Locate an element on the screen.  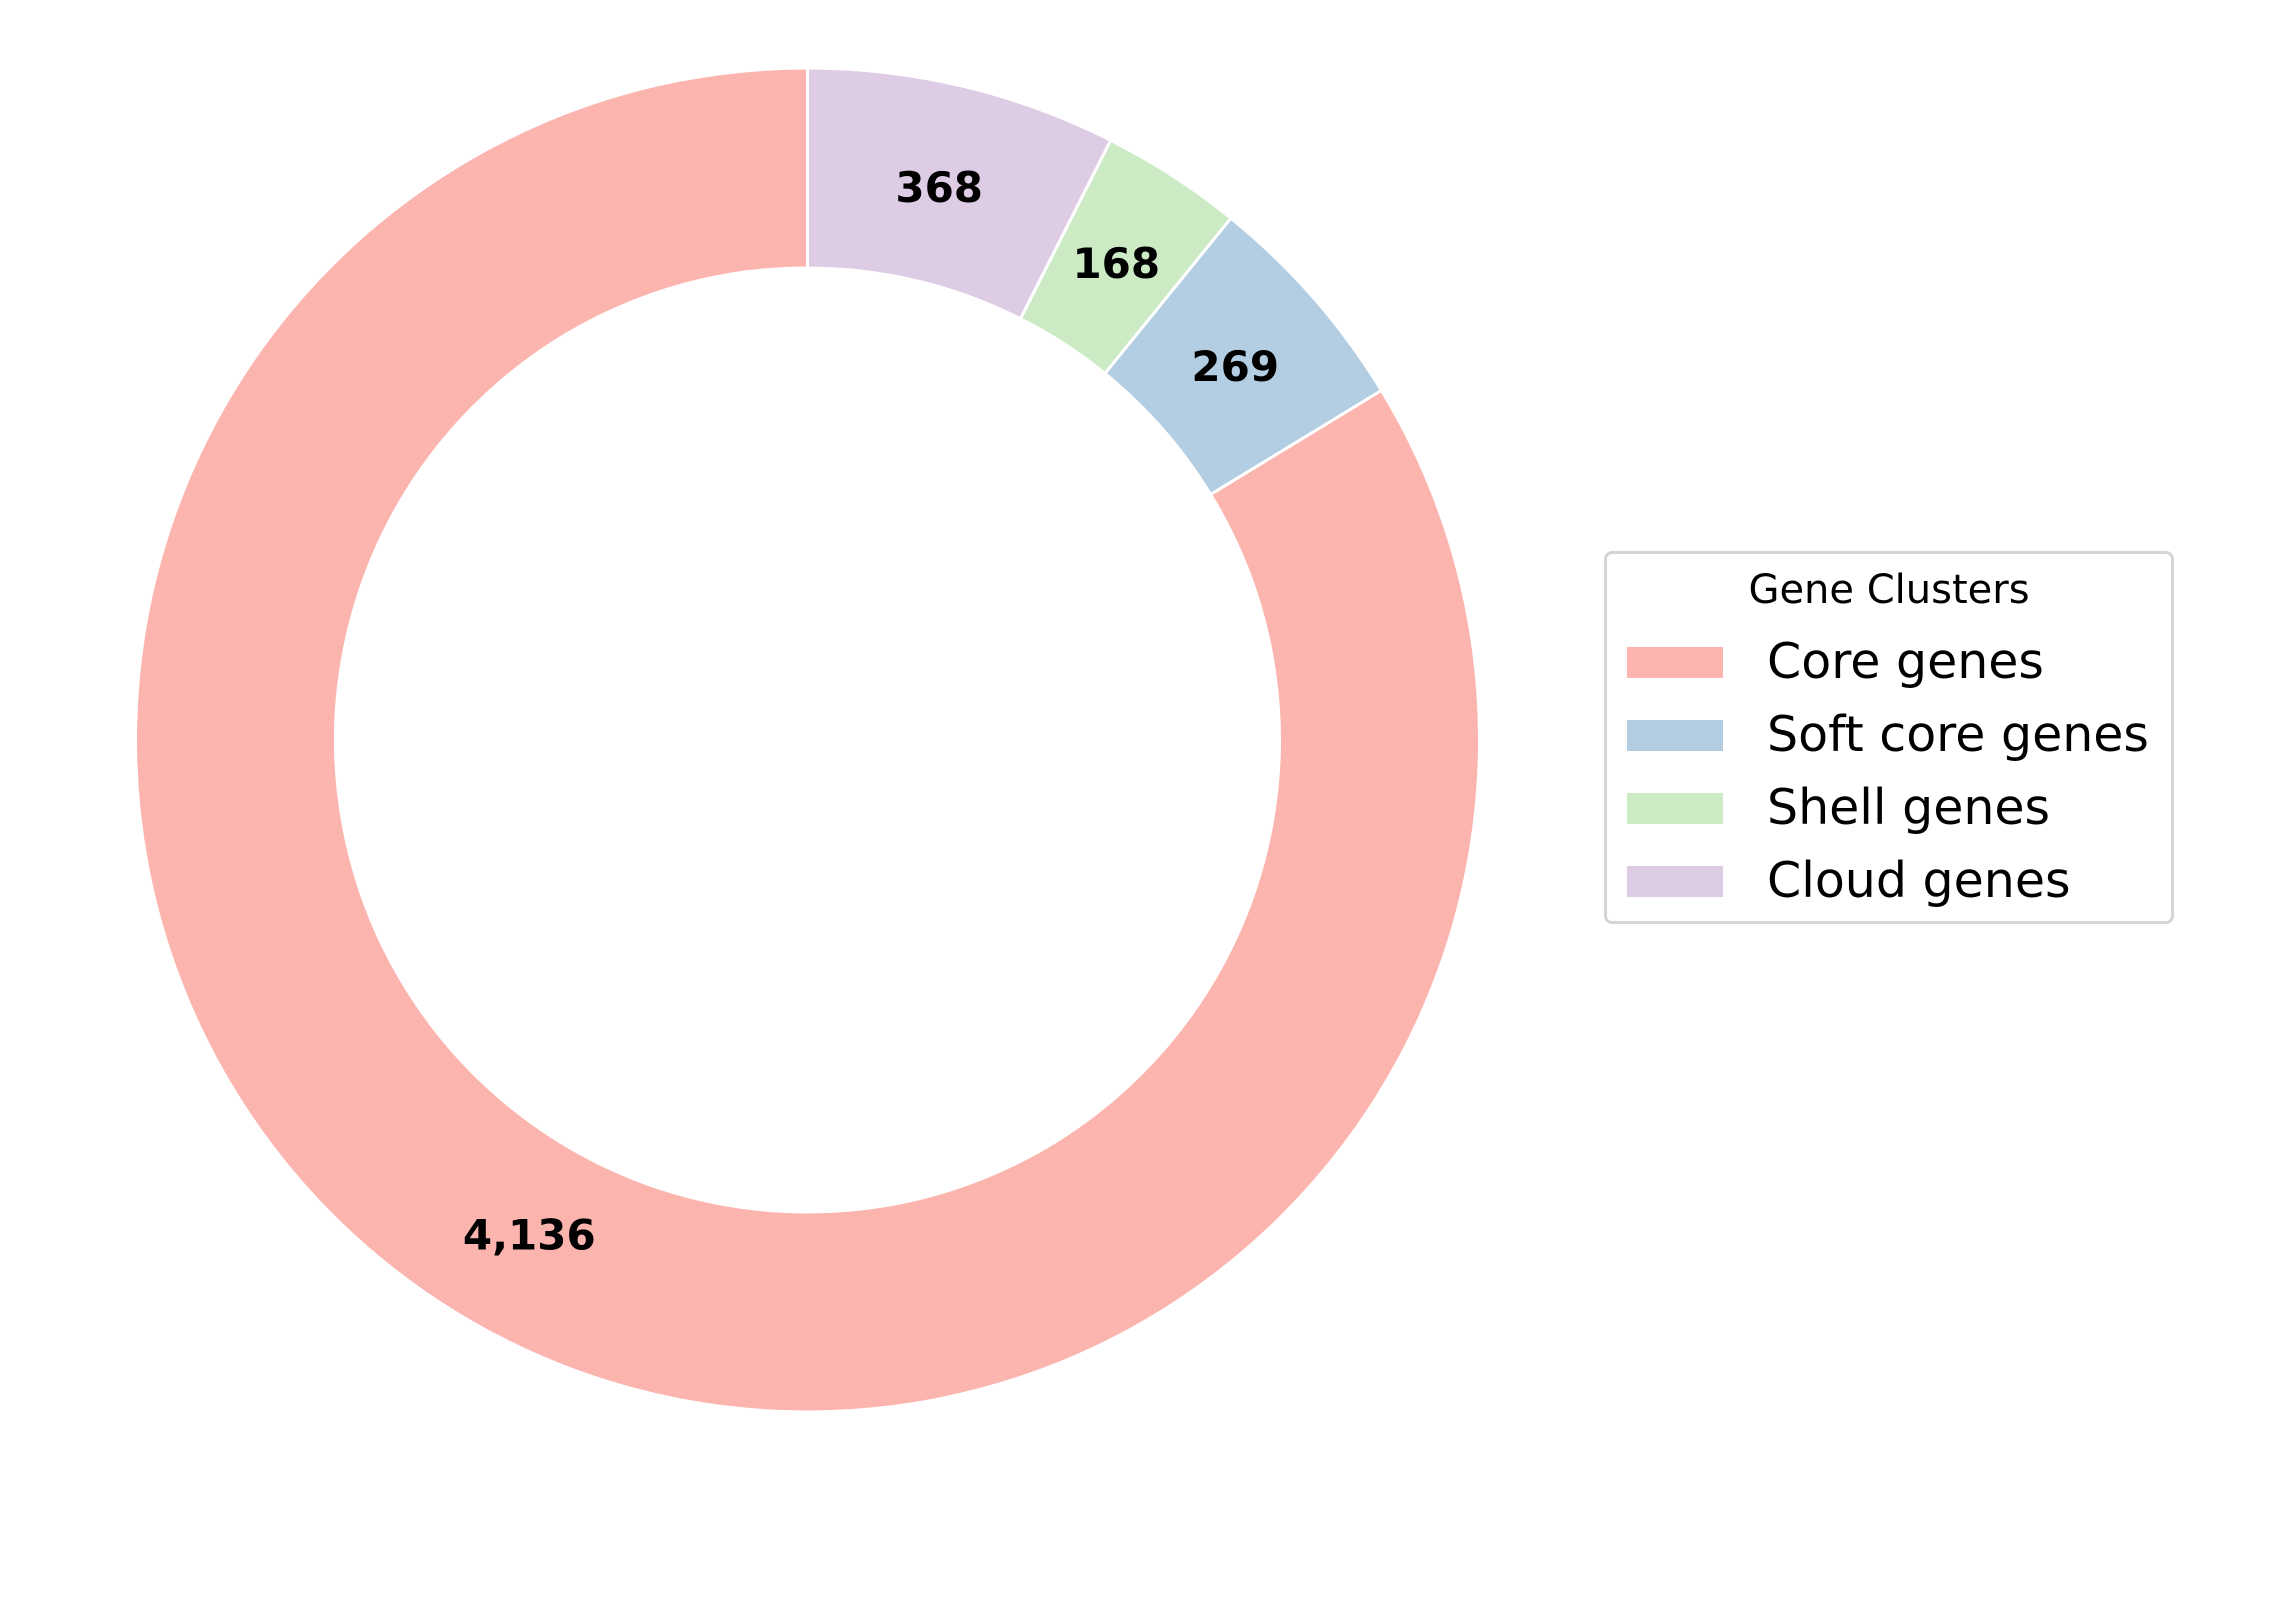
legend-label: Core genes is located at coordinates (1905, 661).